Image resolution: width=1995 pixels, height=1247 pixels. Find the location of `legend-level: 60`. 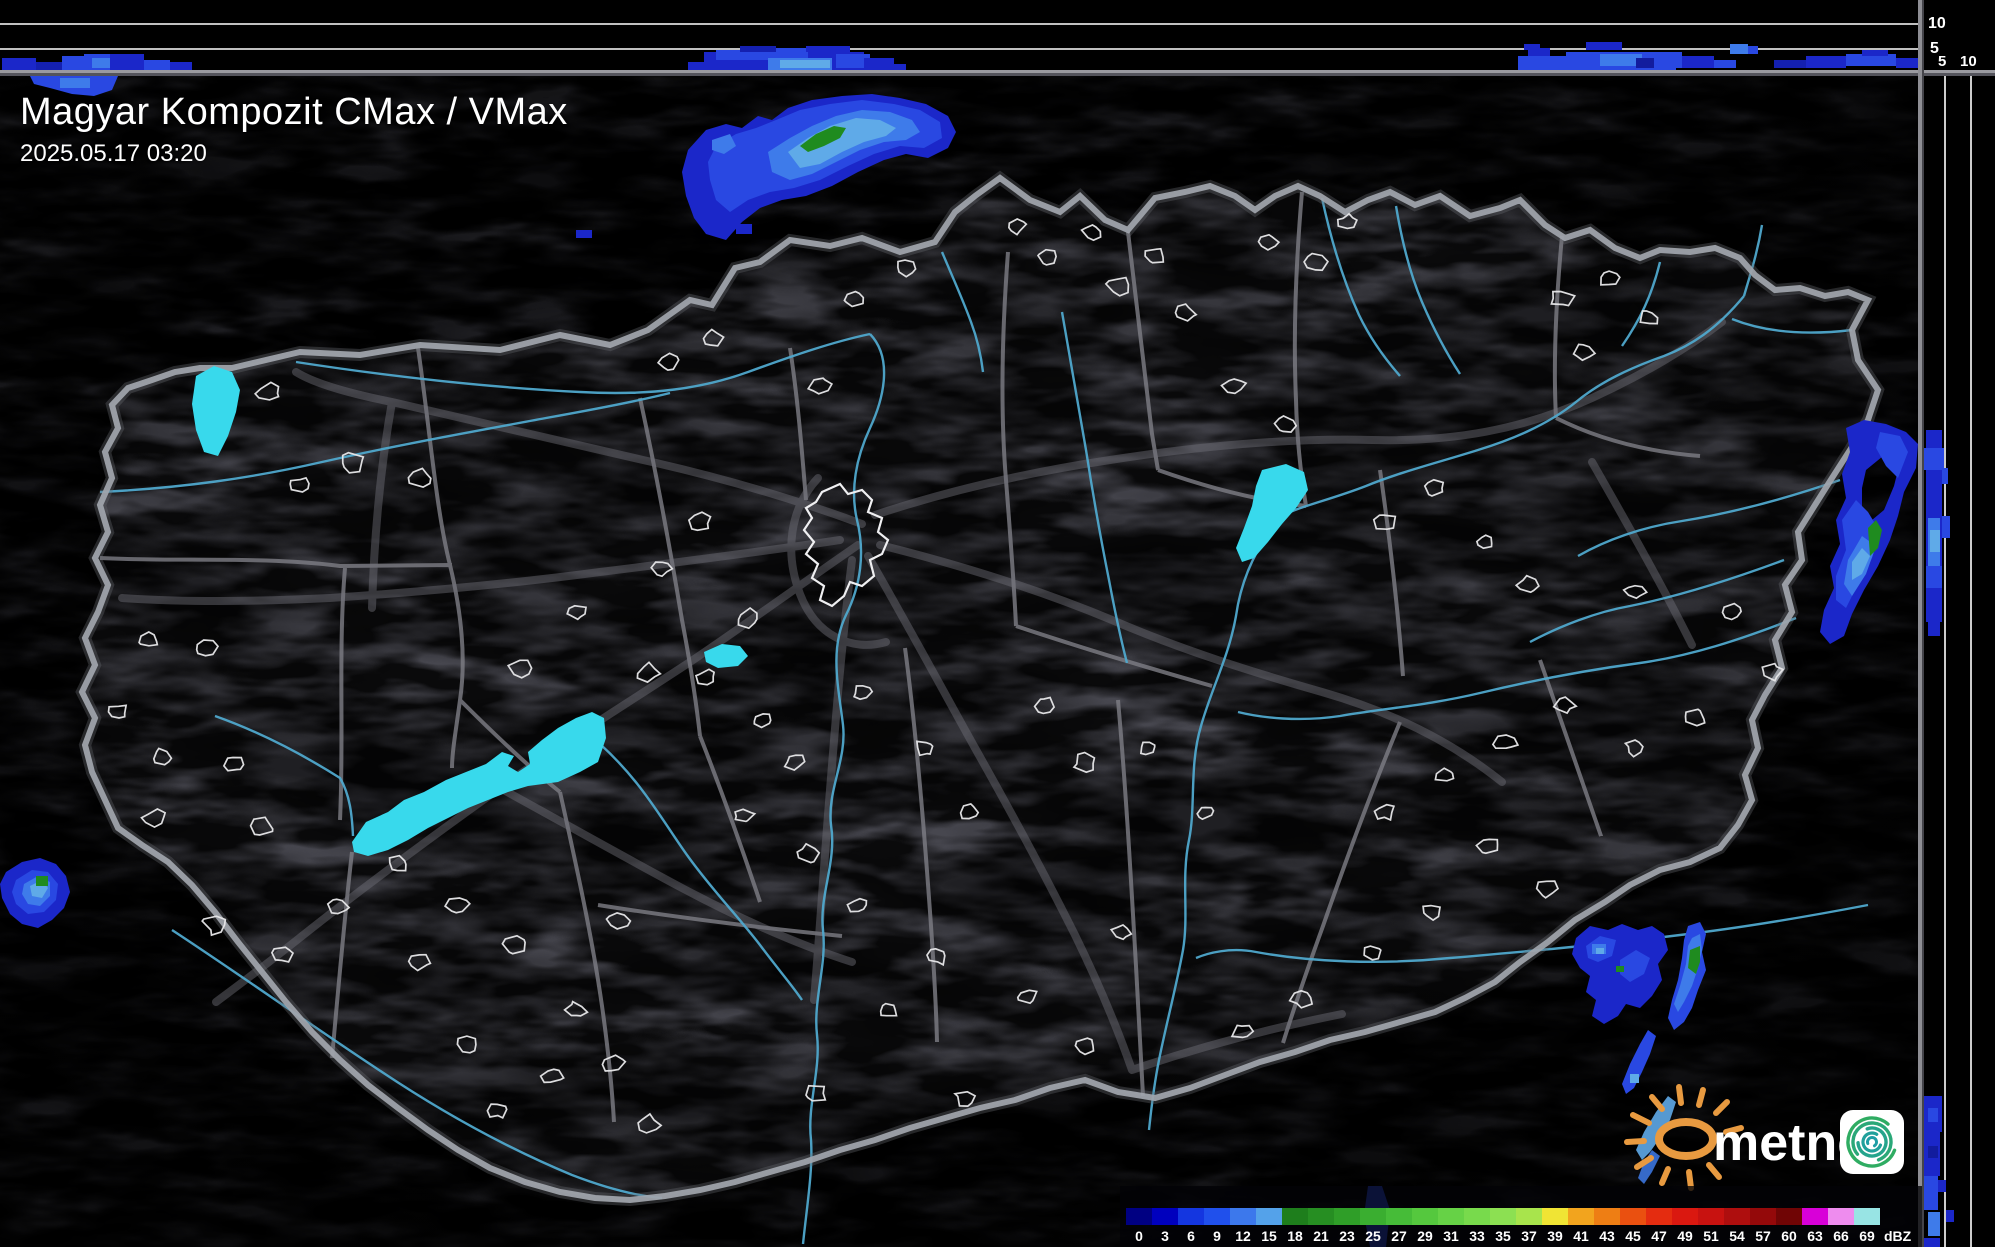

legend-level: 60 is located at coordinates (1789, 1226).